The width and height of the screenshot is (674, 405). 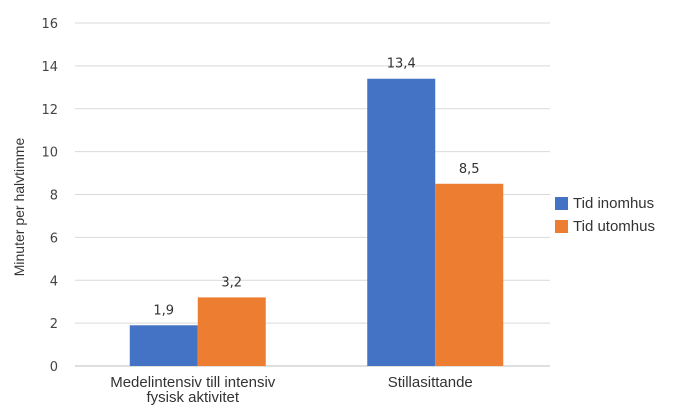 What do you see at coordinates (54, 367) in the screenshot?
I see `y-tick-label: 0` at bounding box center [54, 367].